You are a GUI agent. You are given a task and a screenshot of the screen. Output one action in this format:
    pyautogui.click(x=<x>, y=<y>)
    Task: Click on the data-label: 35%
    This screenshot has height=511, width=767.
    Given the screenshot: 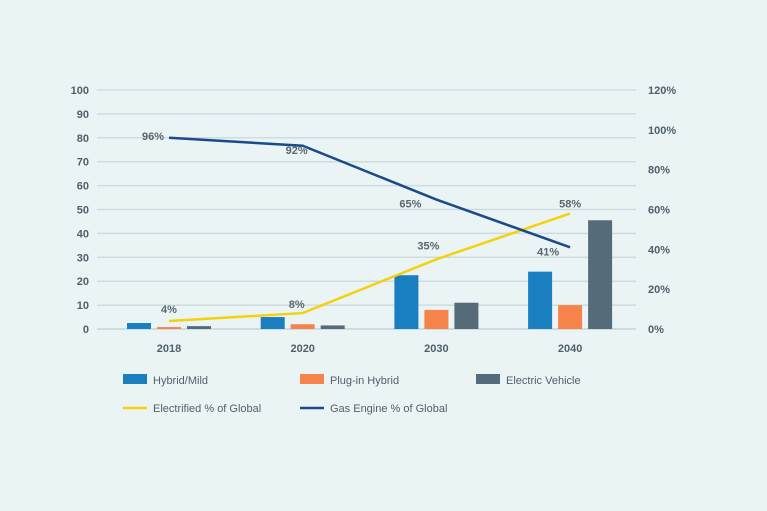 What is the action you would take?
    pyautogui.click(x=428, y=246)
    